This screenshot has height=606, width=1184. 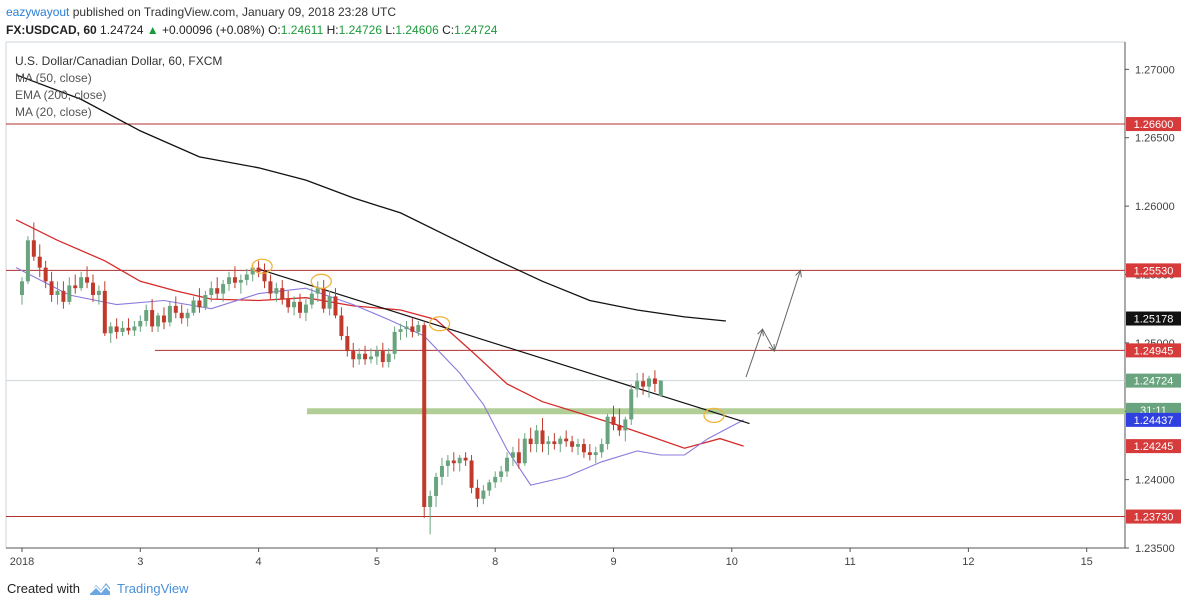 I want to click on legend-ma50: MA (50, close), so click(x=53, y=78).